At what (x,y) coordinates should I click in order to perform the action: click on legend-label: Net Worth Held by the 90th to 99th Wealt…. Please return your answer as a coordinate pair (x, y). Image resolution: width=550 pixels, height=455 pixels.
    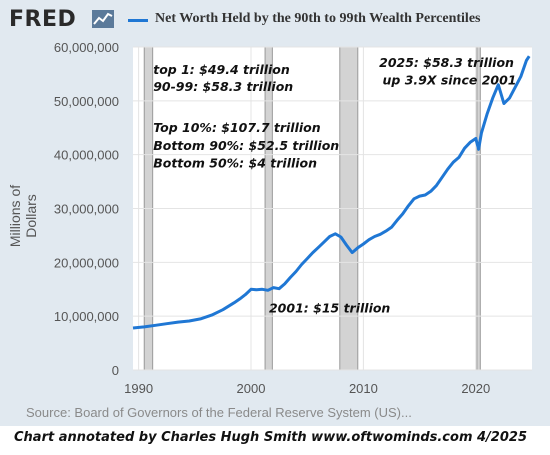
    Looking at the image, I should click on (318, 18).